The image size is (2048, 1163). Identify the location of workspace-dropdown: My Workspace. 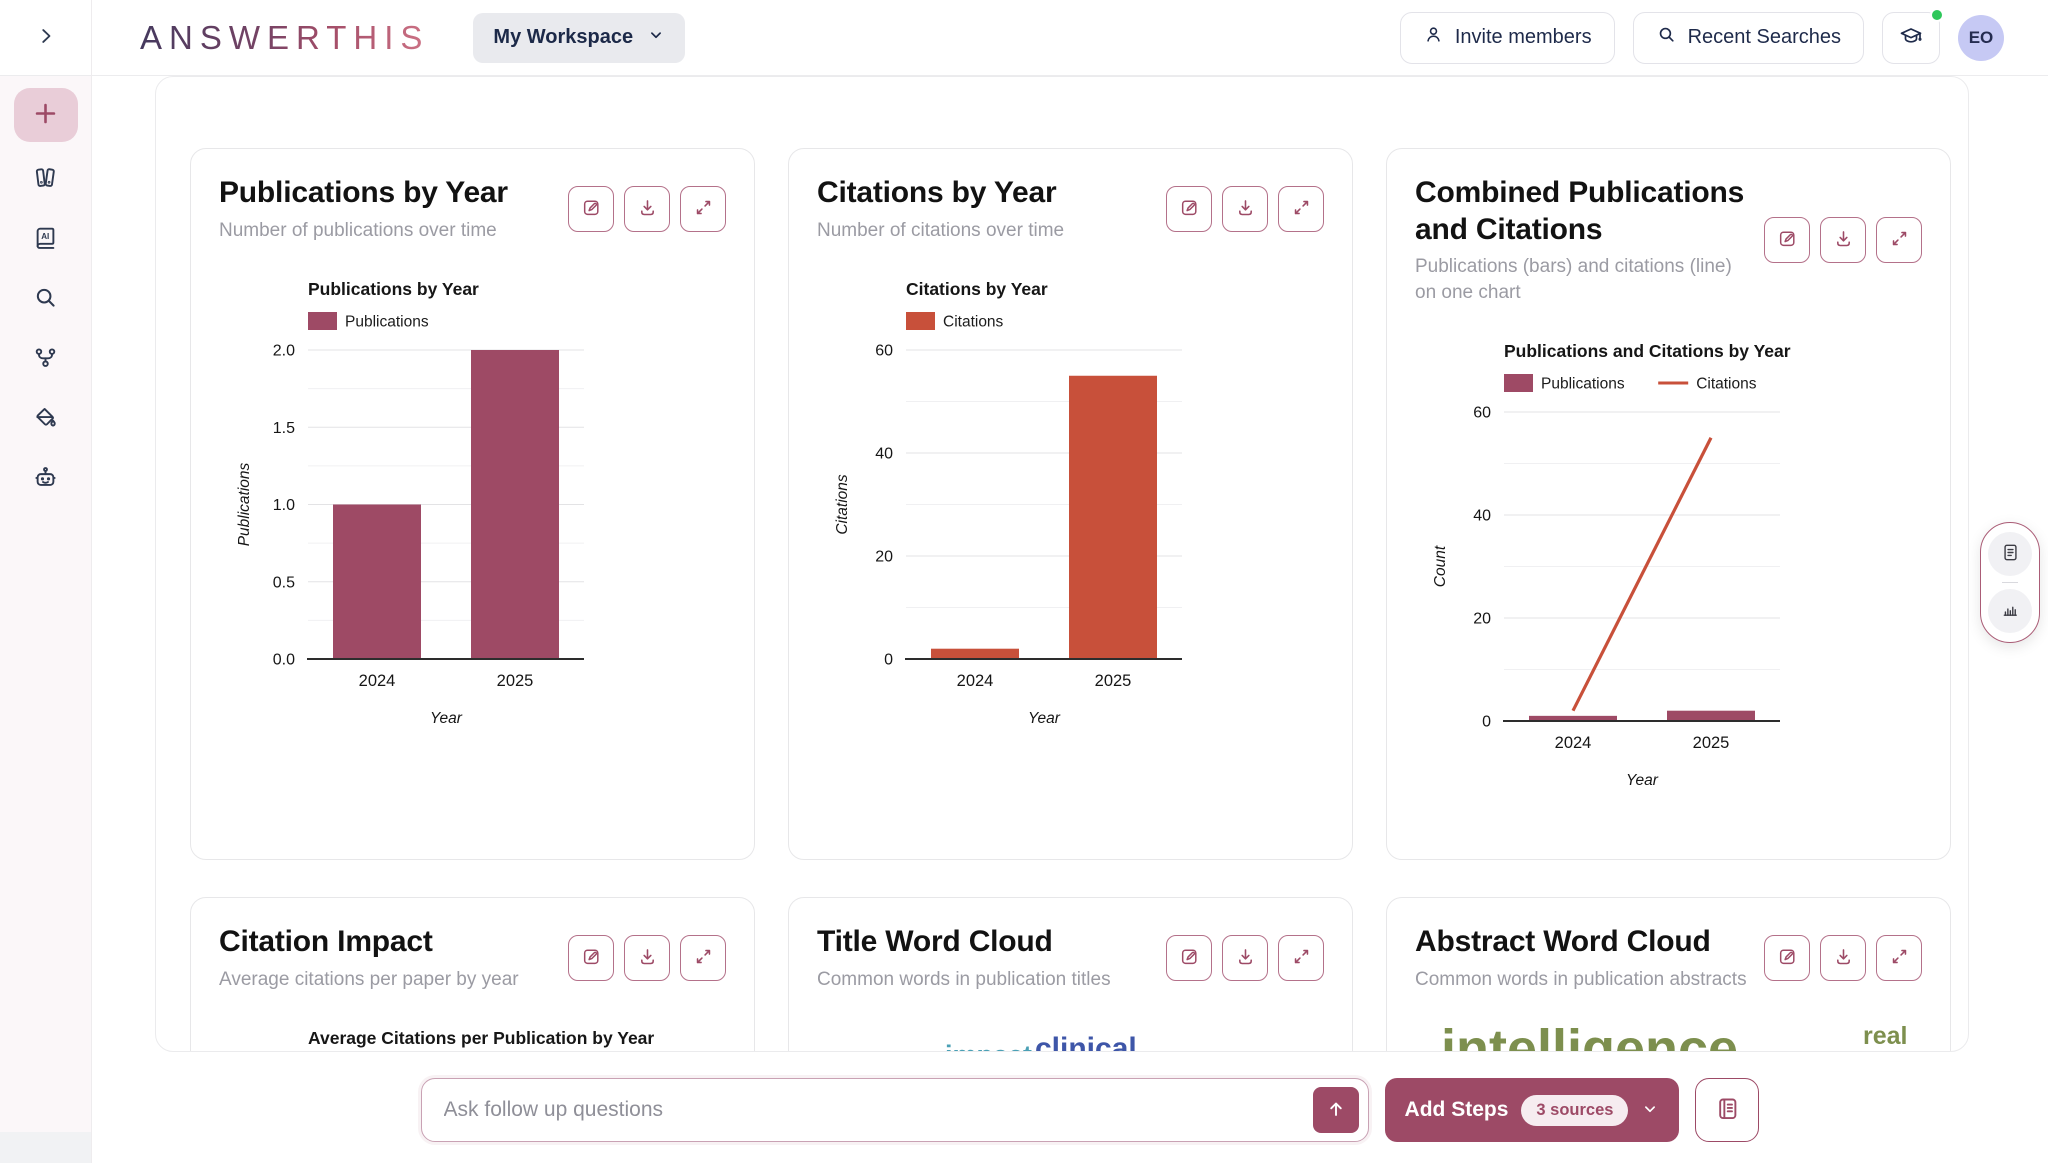
(579, 37).